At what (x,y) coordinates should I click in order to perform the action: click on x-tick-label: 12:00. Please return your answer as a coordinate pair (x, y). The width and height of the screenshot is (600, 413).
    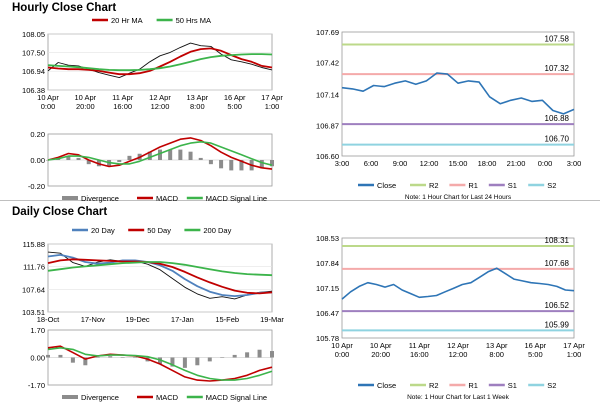
    Looking at the image, I should click on (429, 163).